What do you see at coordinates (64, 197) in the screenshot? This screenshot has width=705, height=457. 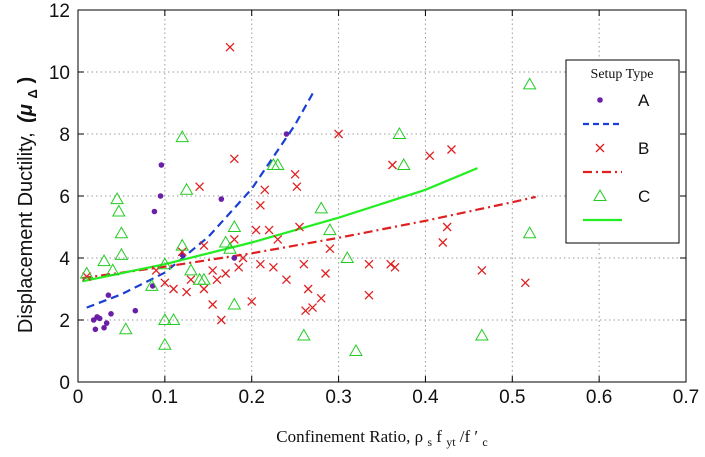 I see `y-tick-label: 6` at bounding box center [64, 197].